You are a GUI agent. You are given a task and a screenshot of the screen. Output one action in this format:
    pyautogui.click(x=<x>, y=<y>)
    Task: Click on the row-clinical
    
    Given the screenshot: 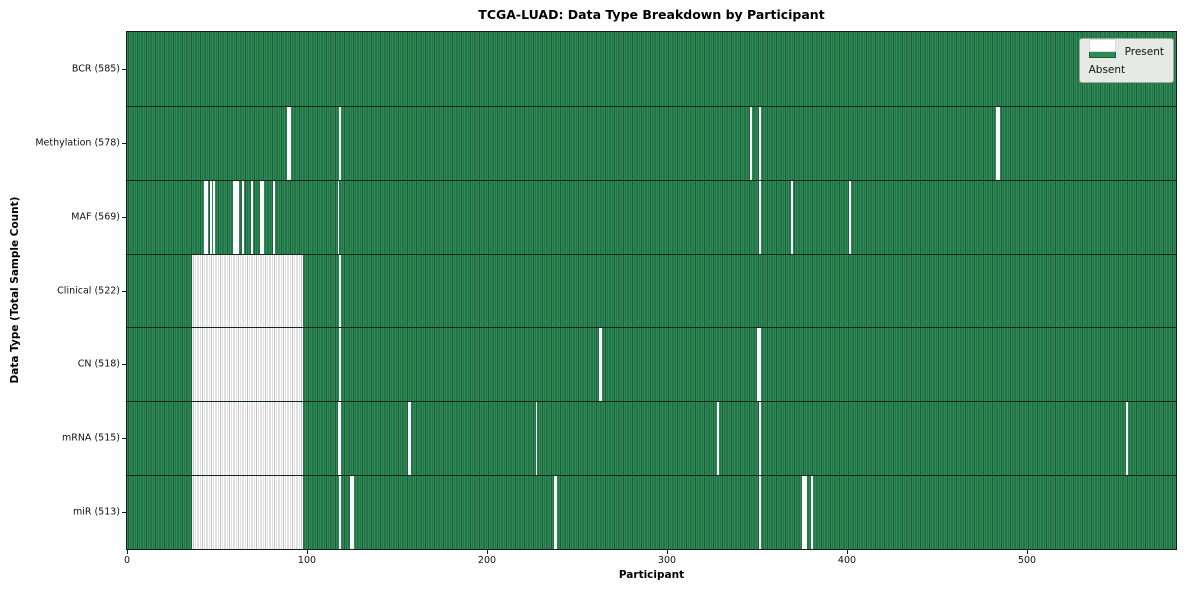 What is the action you would take?
    pyautogui.click(x=651, y=290)
    